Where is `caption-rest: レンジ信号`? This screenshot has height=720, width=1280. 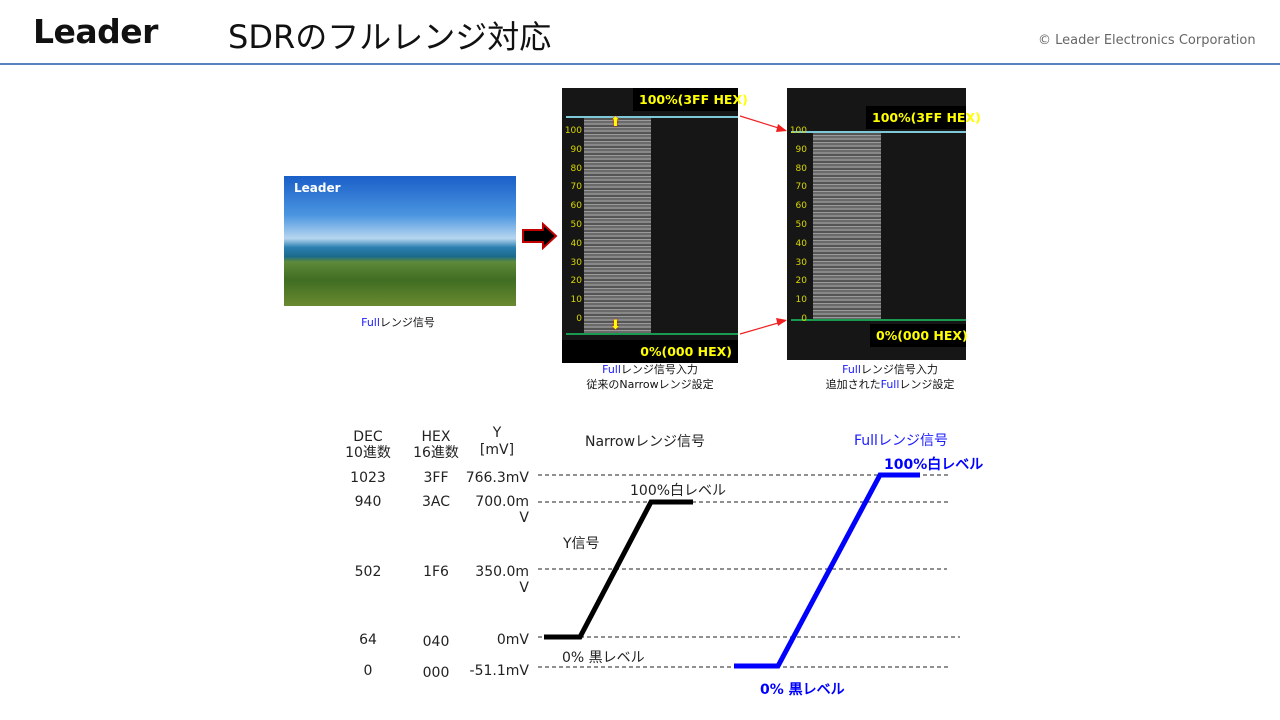 caption-rest: レンジ信号 is located at coordinates (407, 322).